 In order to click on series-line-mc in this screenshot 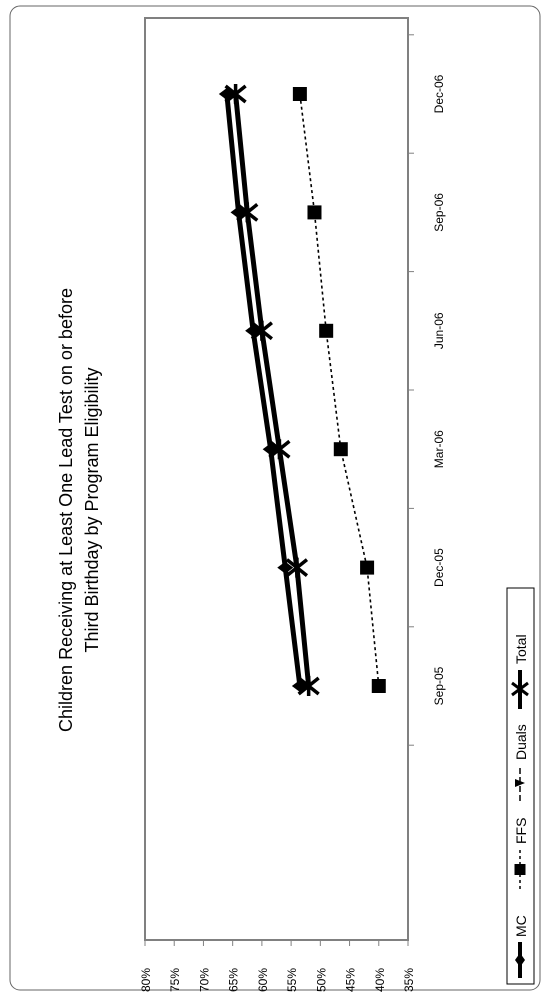, I will do `click(263, 390)`.